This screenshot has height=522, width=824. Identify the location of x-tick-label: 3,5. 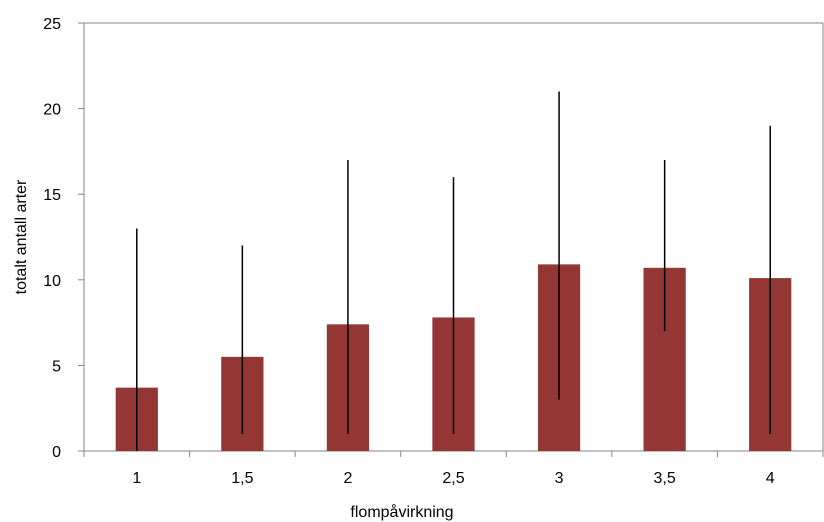
(665, 478).